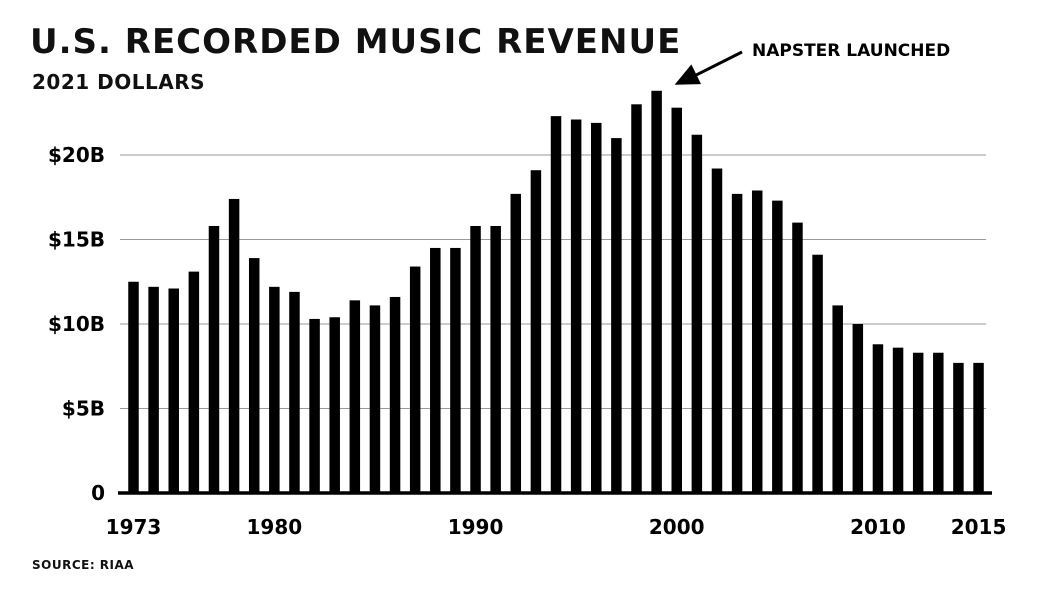  Describe the element at coordinates (356, 42) in the screenshot. I see `chart-title: U.S. RECORDED MUSIC REVENUE` at that location.